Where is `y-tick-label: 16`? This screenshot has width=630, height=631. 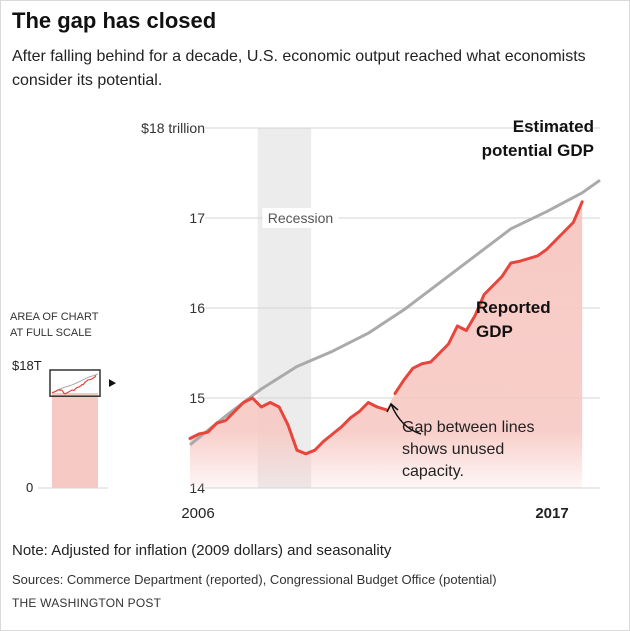
y-tick-label: 16 is located at coordinates (197, 308).